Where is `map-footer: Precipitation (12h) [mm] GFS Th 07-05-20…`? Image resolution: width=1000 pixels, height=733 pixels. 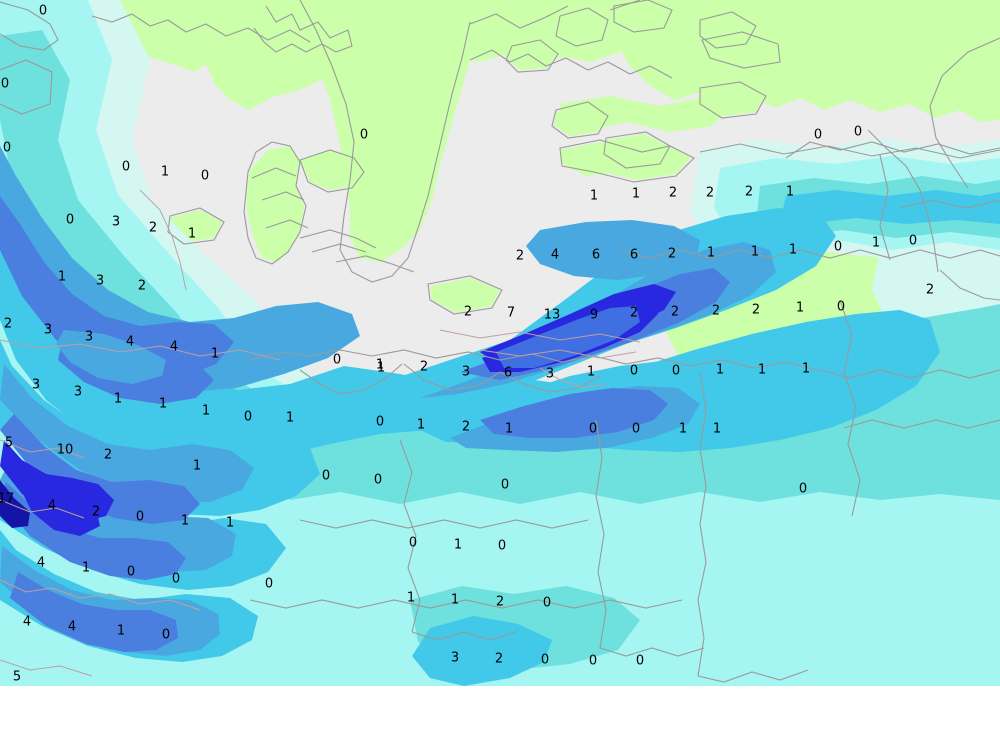 map-footer: Precipitation (12h) [mm] GFS Th 07-05-20… is located at coordinates (500, 709).